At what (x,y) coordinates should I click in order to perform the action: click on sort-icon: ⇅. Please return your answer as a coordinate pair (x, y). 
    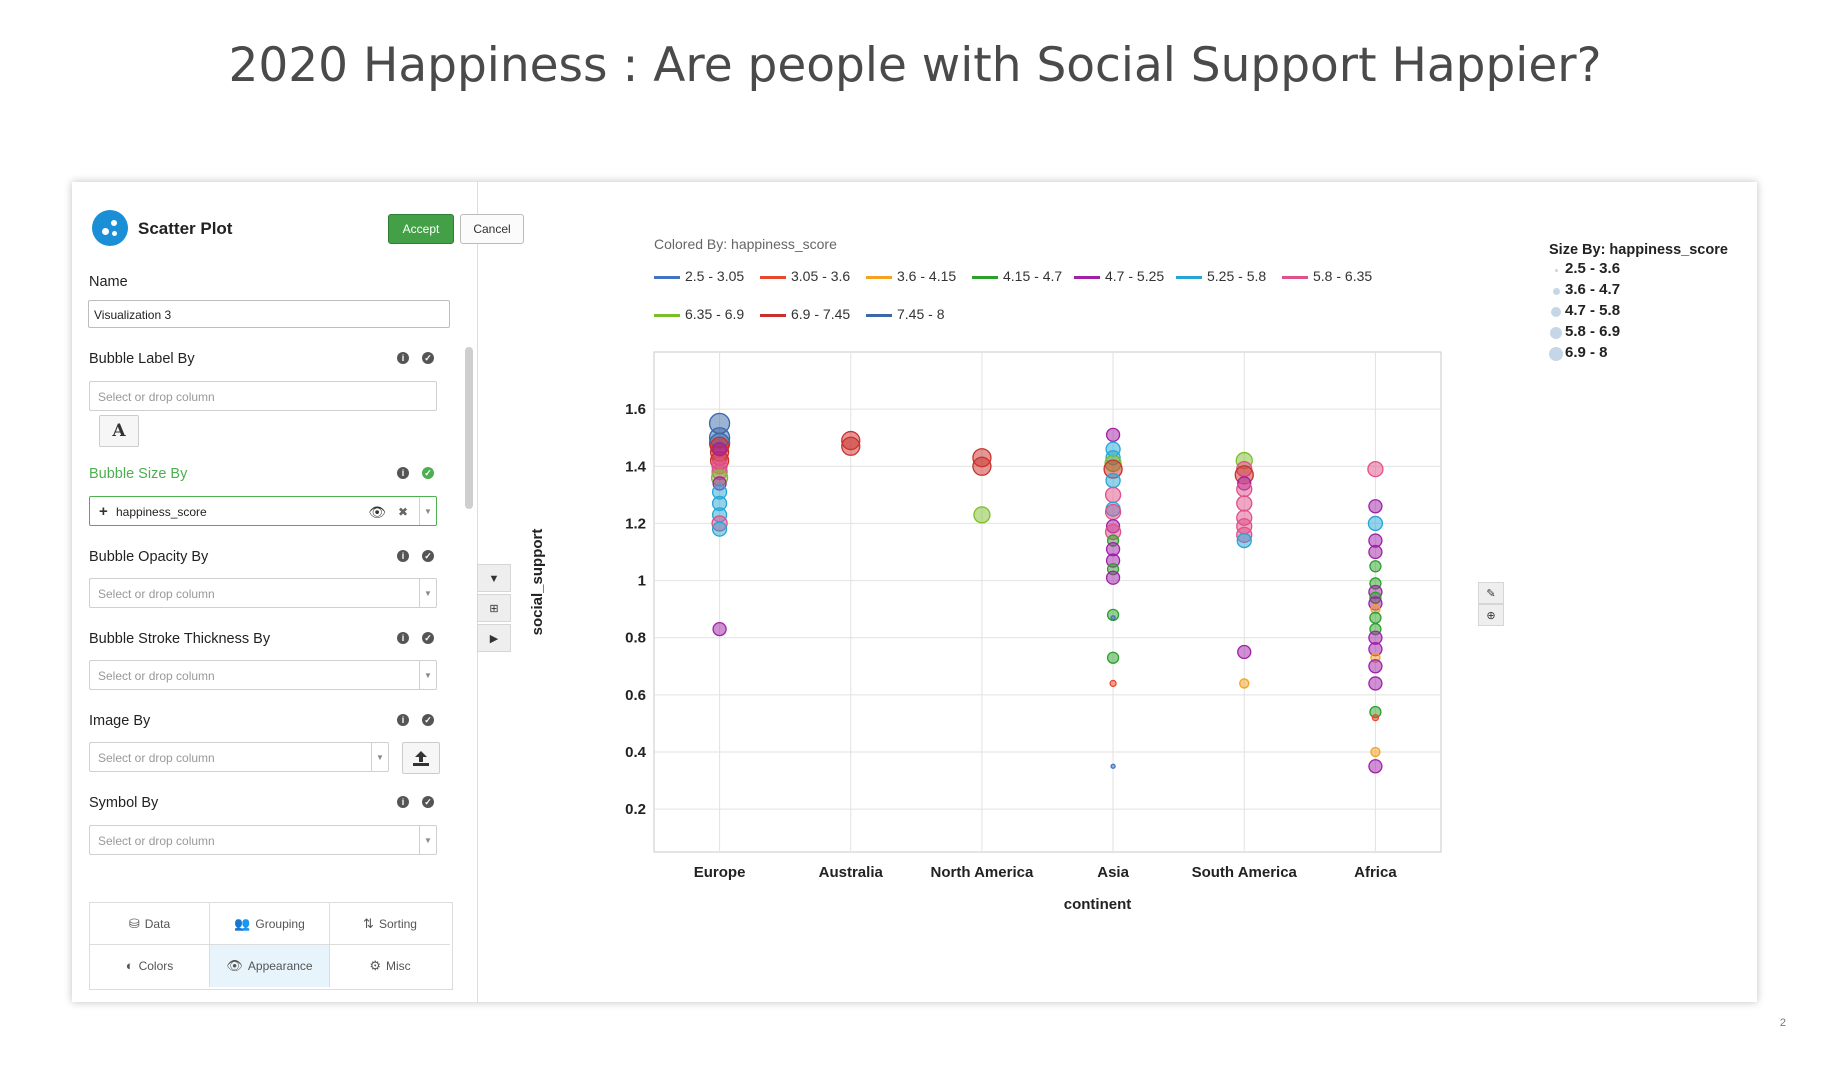
    Looking at the image, I should click on (368, 923).